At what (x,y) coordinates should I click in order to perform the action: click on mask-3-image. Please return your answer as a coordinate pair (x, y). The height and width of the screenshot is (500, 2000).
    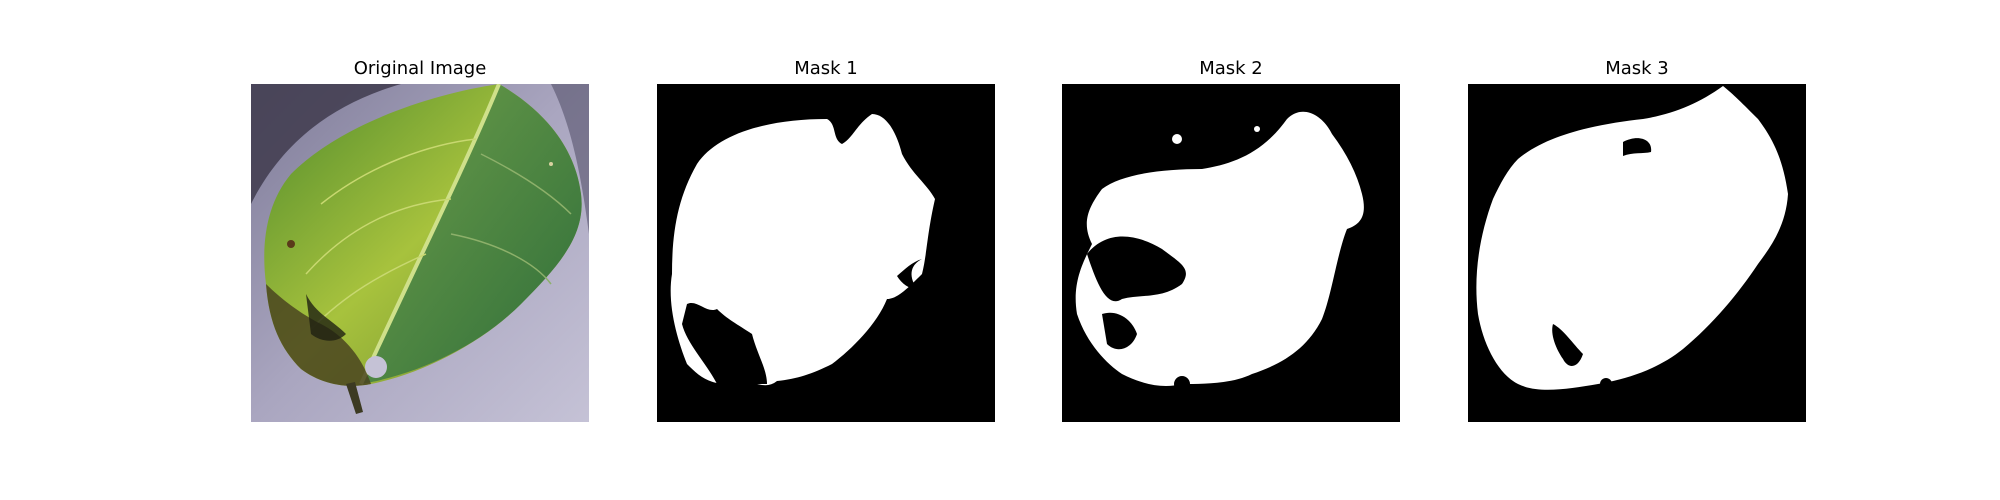
    Looking at the image, I should click on (1637, 253).